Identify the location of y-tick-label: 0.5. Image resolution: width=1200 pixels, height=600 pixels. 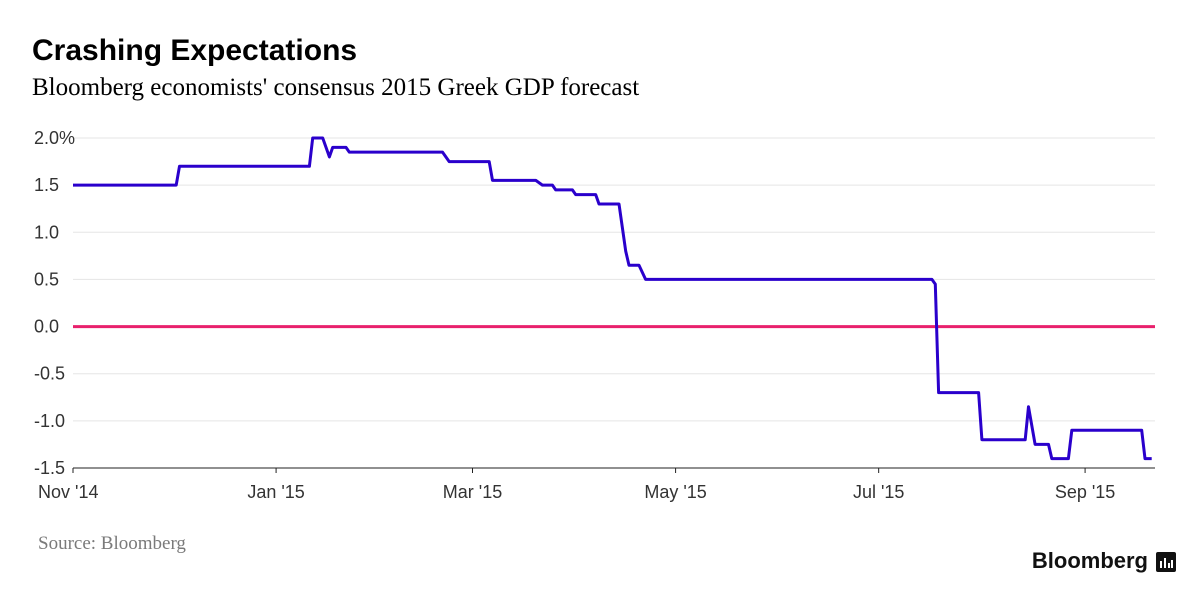
(46, 279).